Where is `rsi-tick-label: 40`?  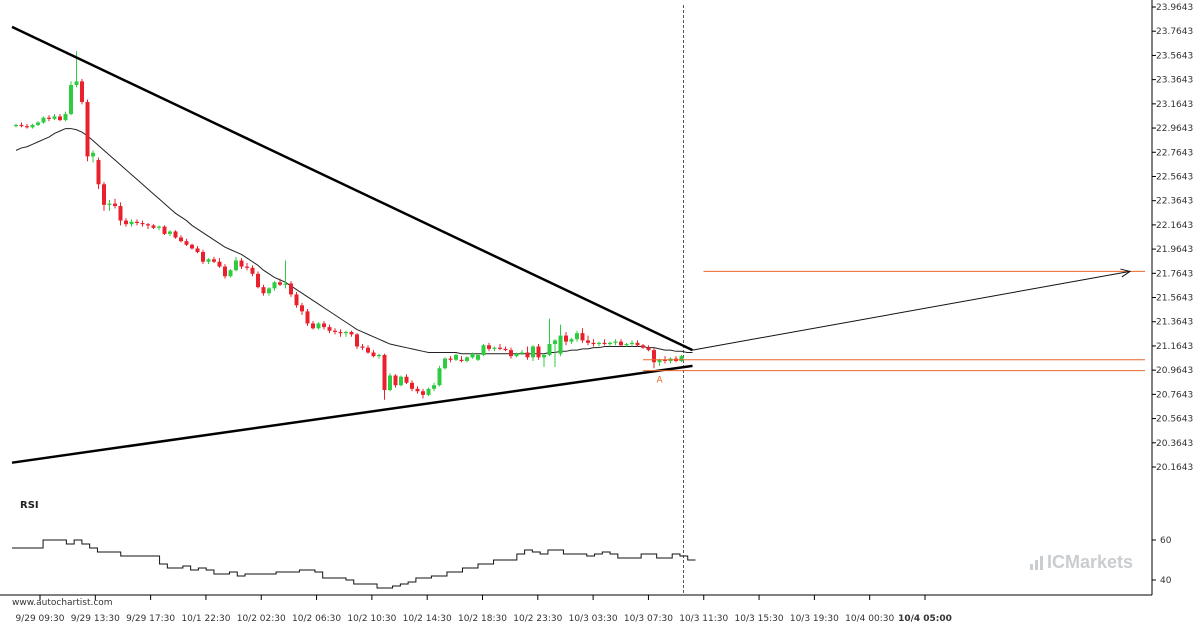 rsi-tick-label: 40 is located at coordinates (1166, 581).